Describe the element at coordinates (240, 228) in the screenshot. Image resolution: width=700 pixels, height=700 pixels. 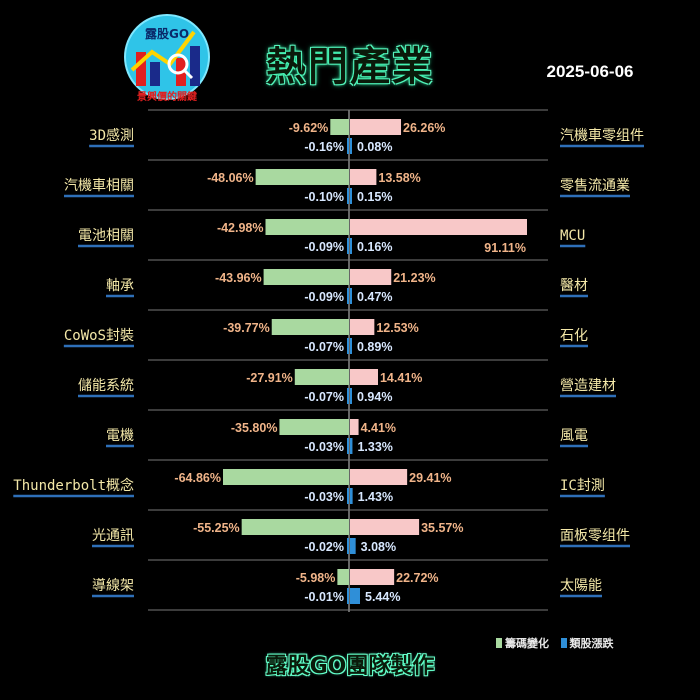
I see `chip-label-left: -42.98%` at that location.